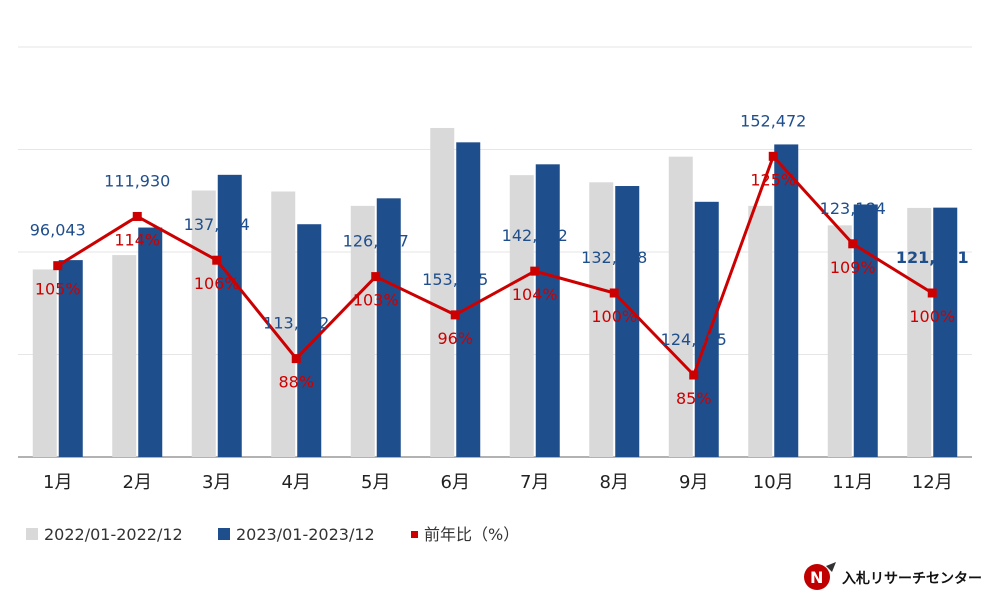 The image size is (1000, 600). I want to click on logo-arrow-icon, so click(831, 567).